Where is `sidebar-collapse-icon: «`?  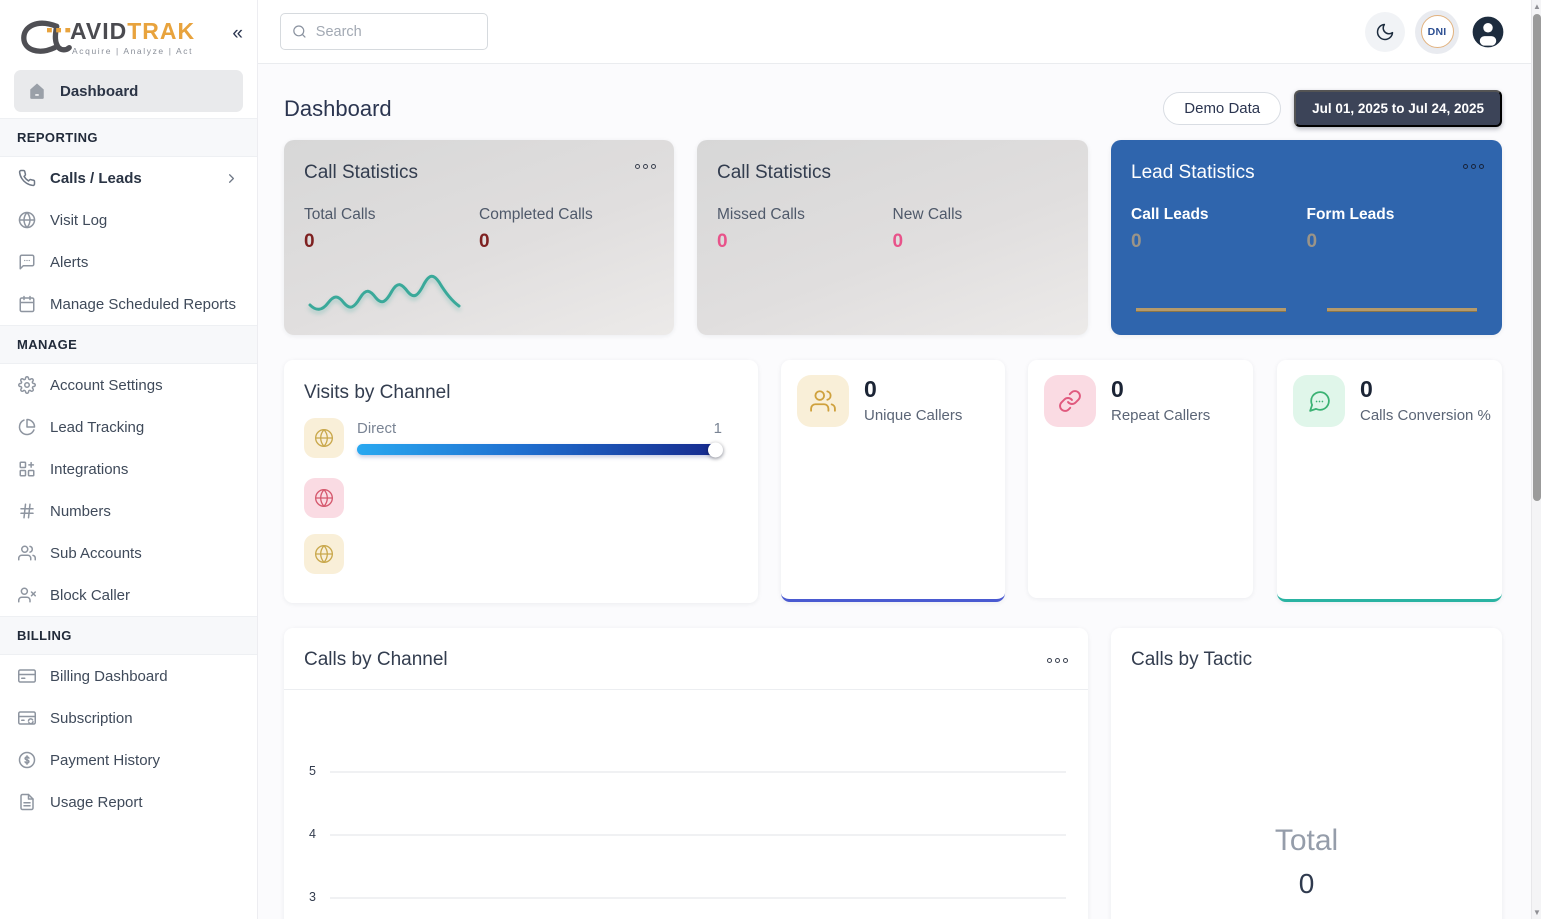
sidebar-collapse-icon: « is located at coordinates (237, 33).